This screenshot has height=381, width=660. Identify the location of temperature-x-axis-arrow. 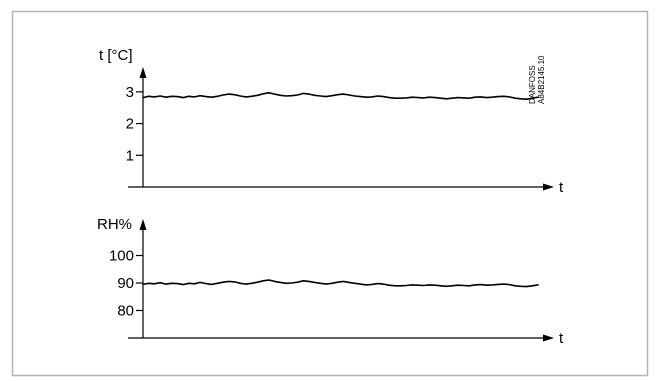
(548, 187).